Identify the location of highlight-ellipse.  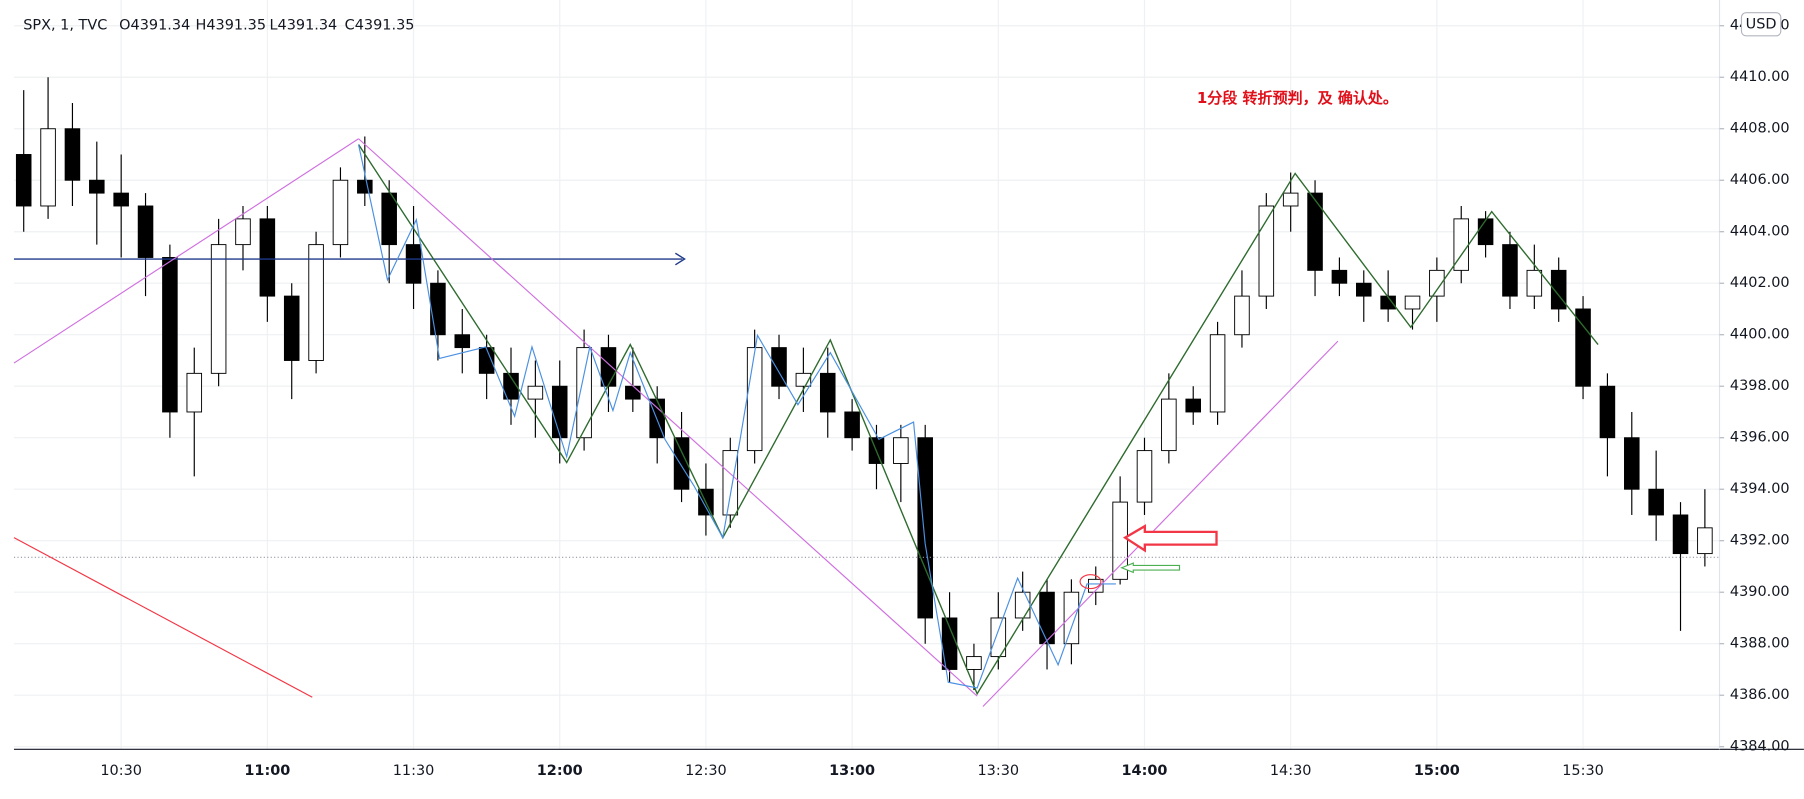
(1090, 582).